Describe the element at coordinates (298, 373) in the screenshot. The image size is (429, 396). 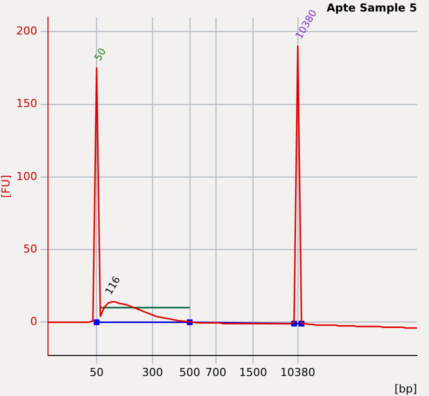
I see `x-tick-label: 10380` at that location.